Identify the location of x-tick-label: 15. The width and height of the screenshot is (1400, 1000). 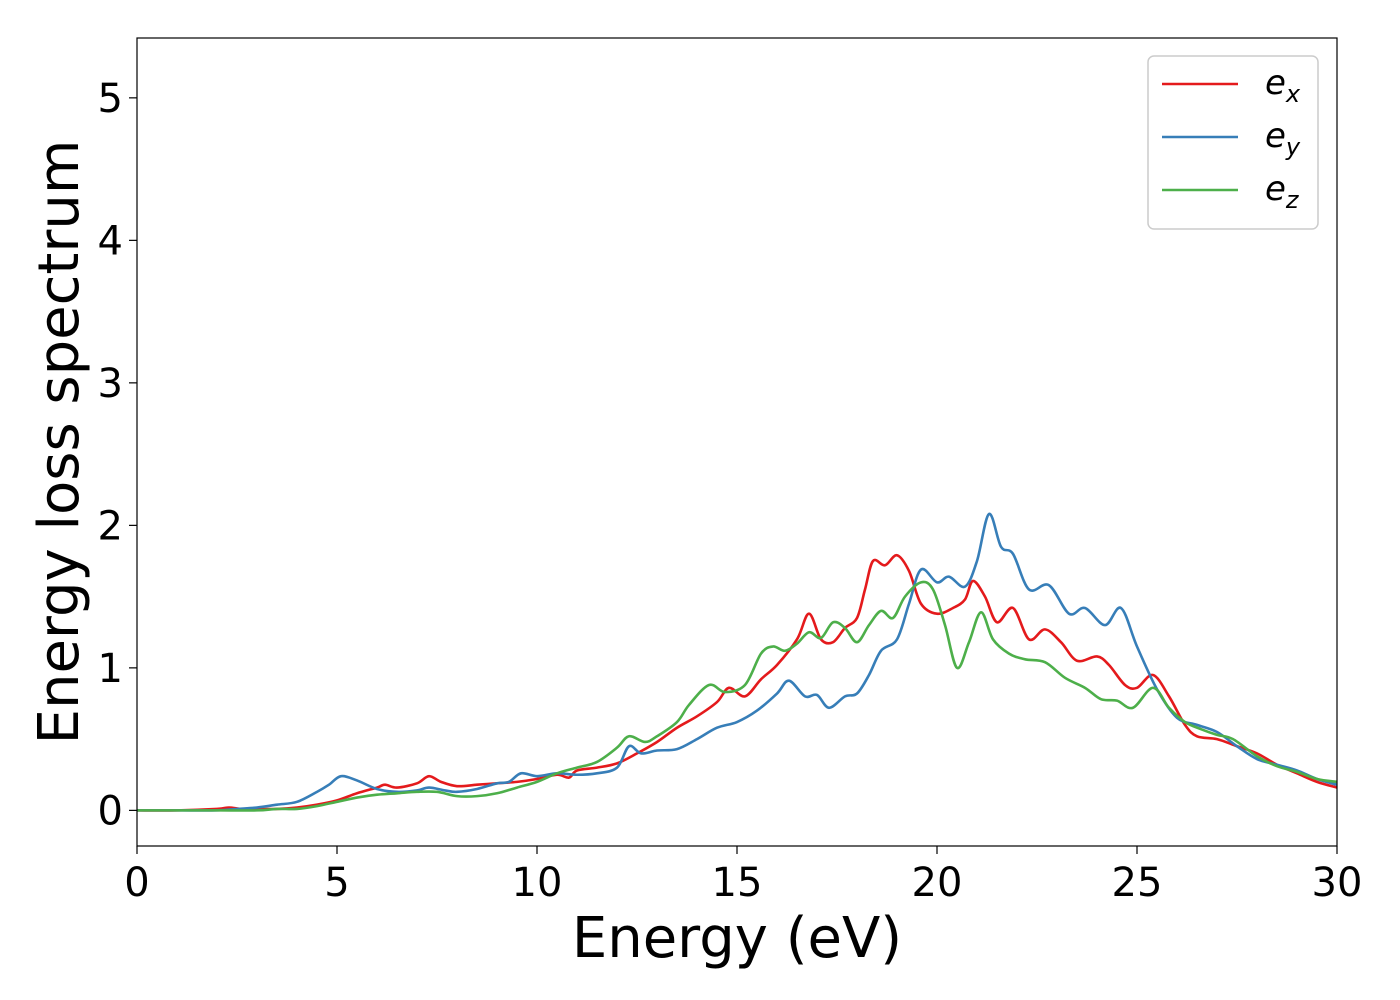
(737, 883).